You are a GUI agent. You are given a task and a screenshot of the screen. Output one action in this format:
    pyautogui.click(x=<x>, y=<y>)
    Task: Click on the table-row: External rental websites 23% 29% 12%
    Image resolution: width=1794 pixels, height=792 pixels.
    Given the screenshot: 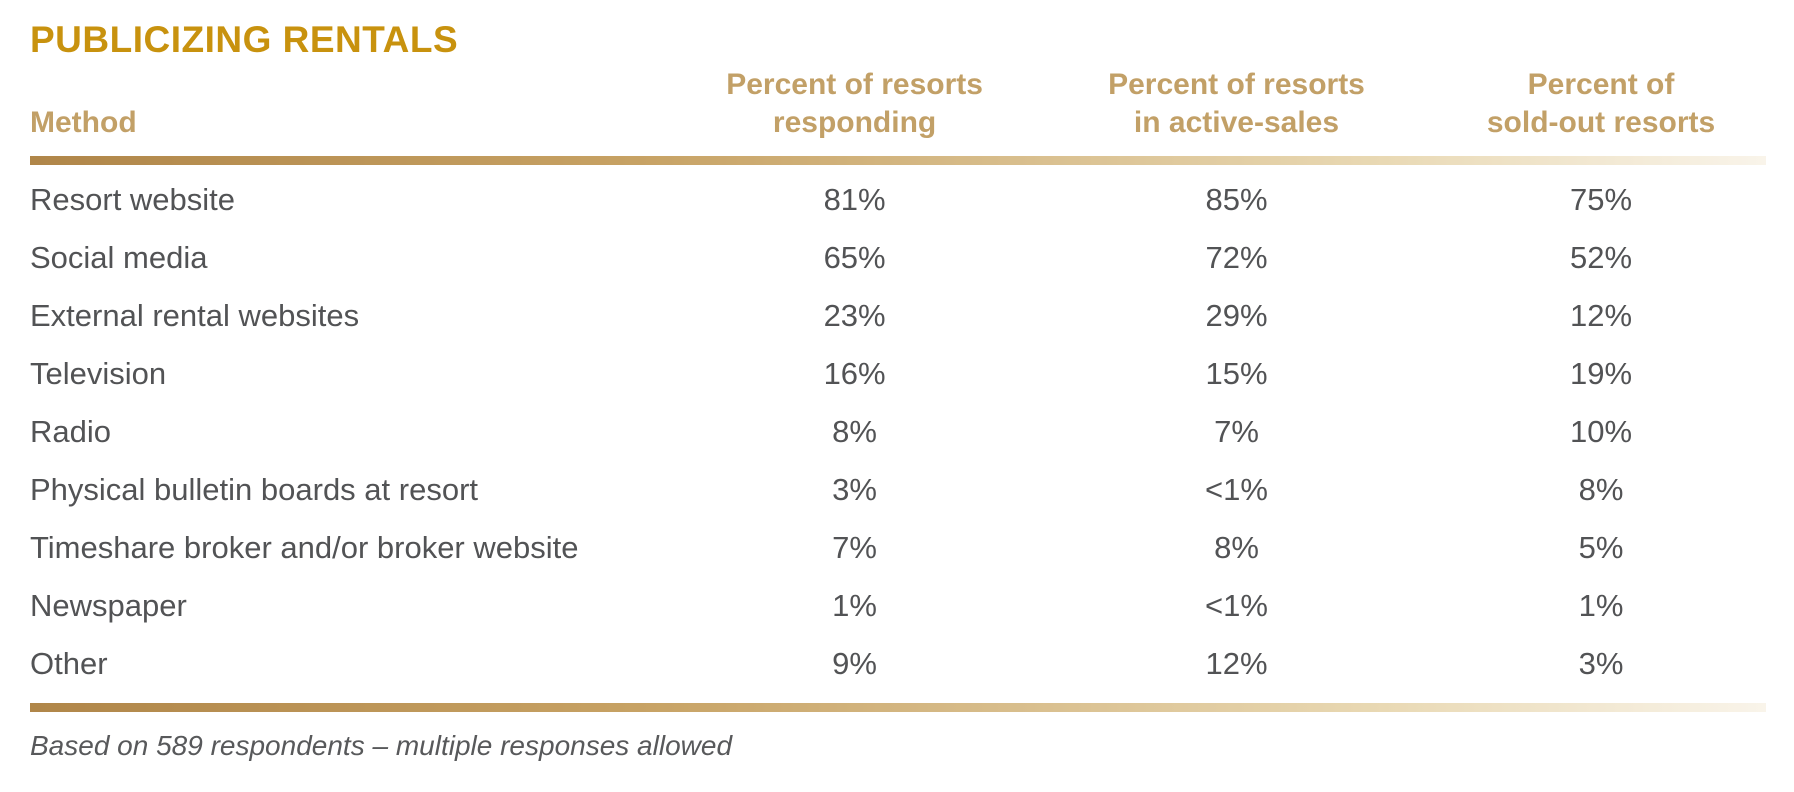 What is the action you would take?
    pyautogui.click(x=898, y=316)
    